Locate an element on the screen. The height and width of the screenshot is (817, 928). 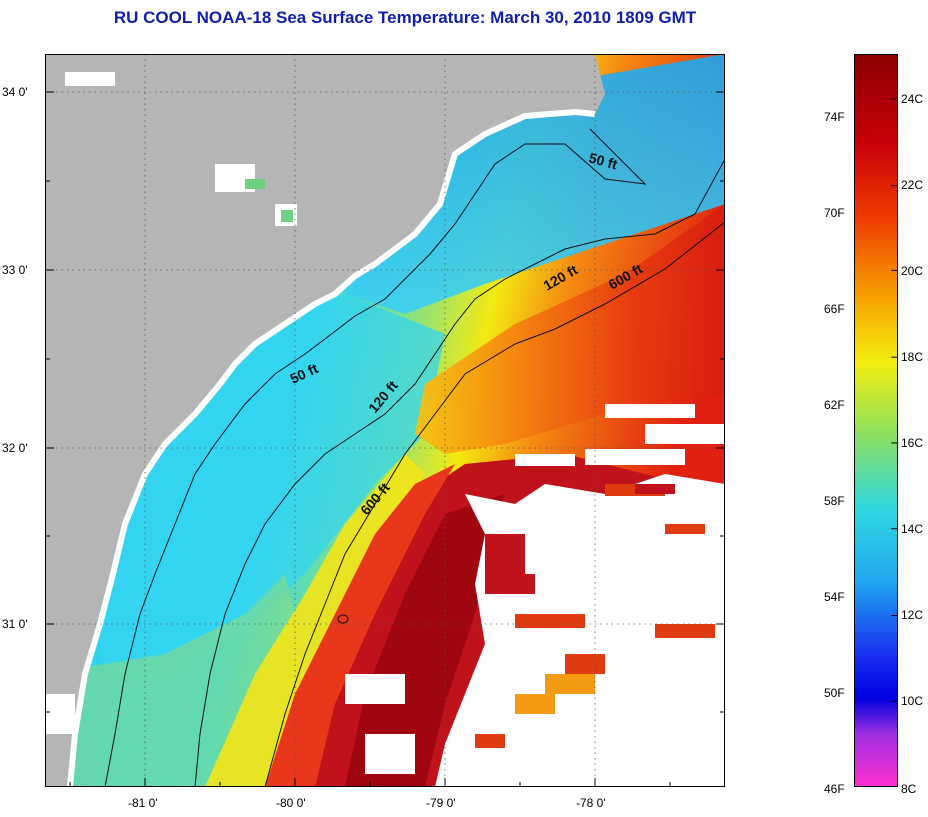
contour-small-ring is located at coordinates (343, 619).